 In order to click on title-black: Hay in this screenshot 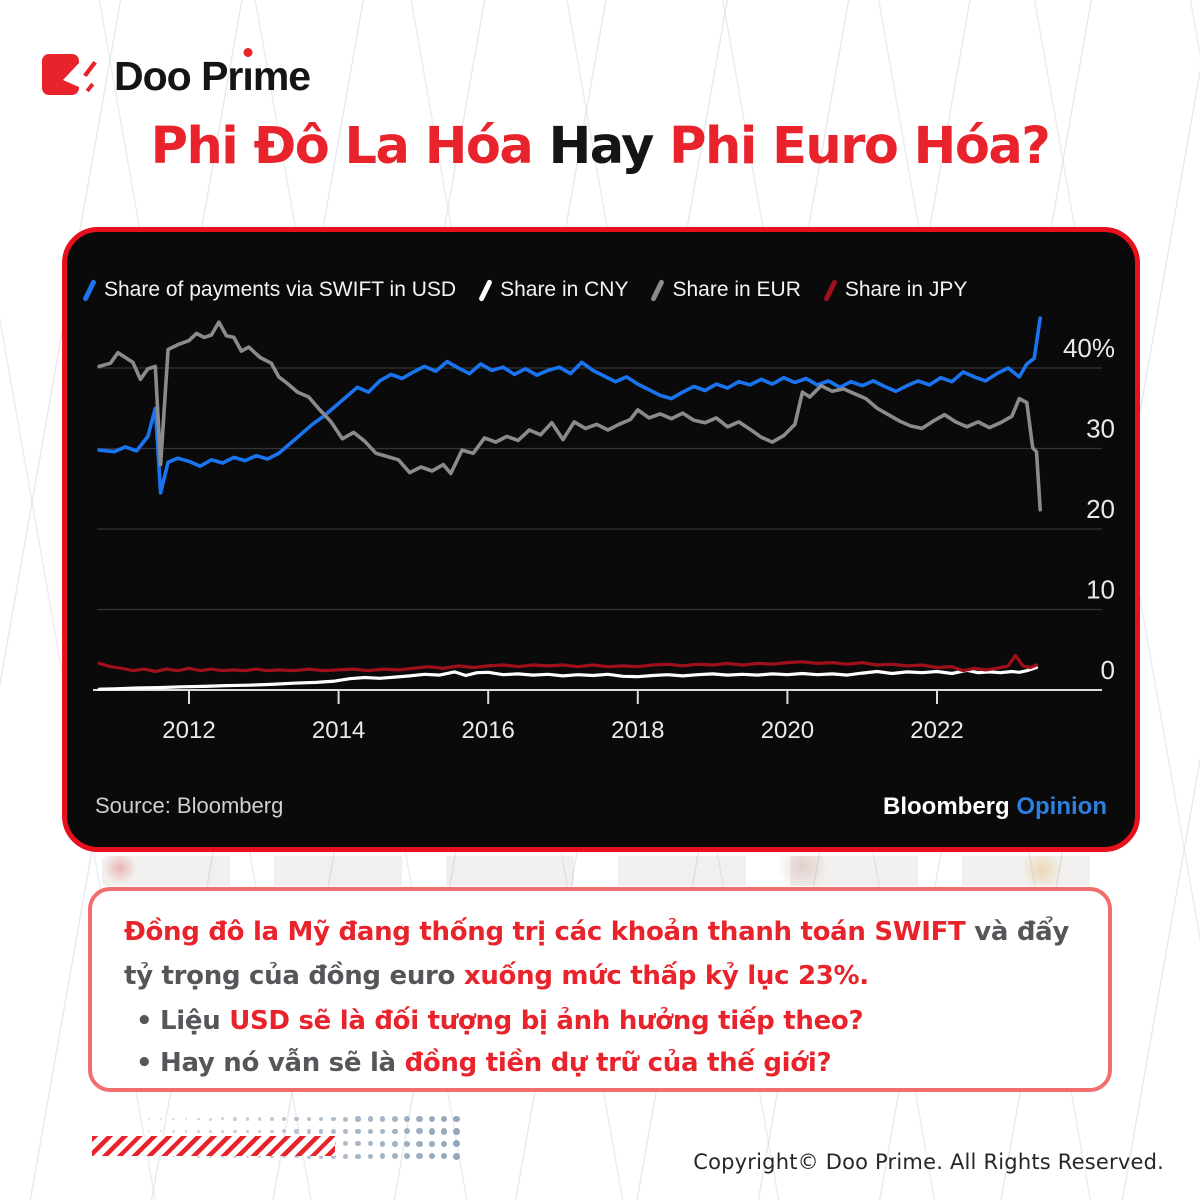, I will do `click(601, 146)`.